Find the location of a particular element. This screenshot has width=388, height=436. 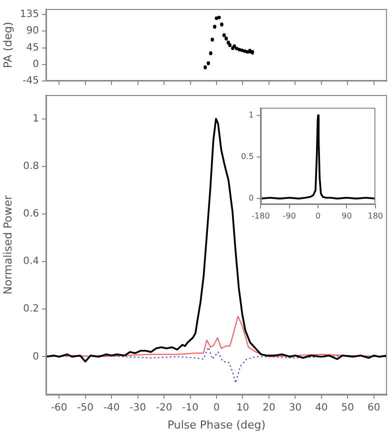

x-tick-label: -90 is located at coordinates (289, 215).